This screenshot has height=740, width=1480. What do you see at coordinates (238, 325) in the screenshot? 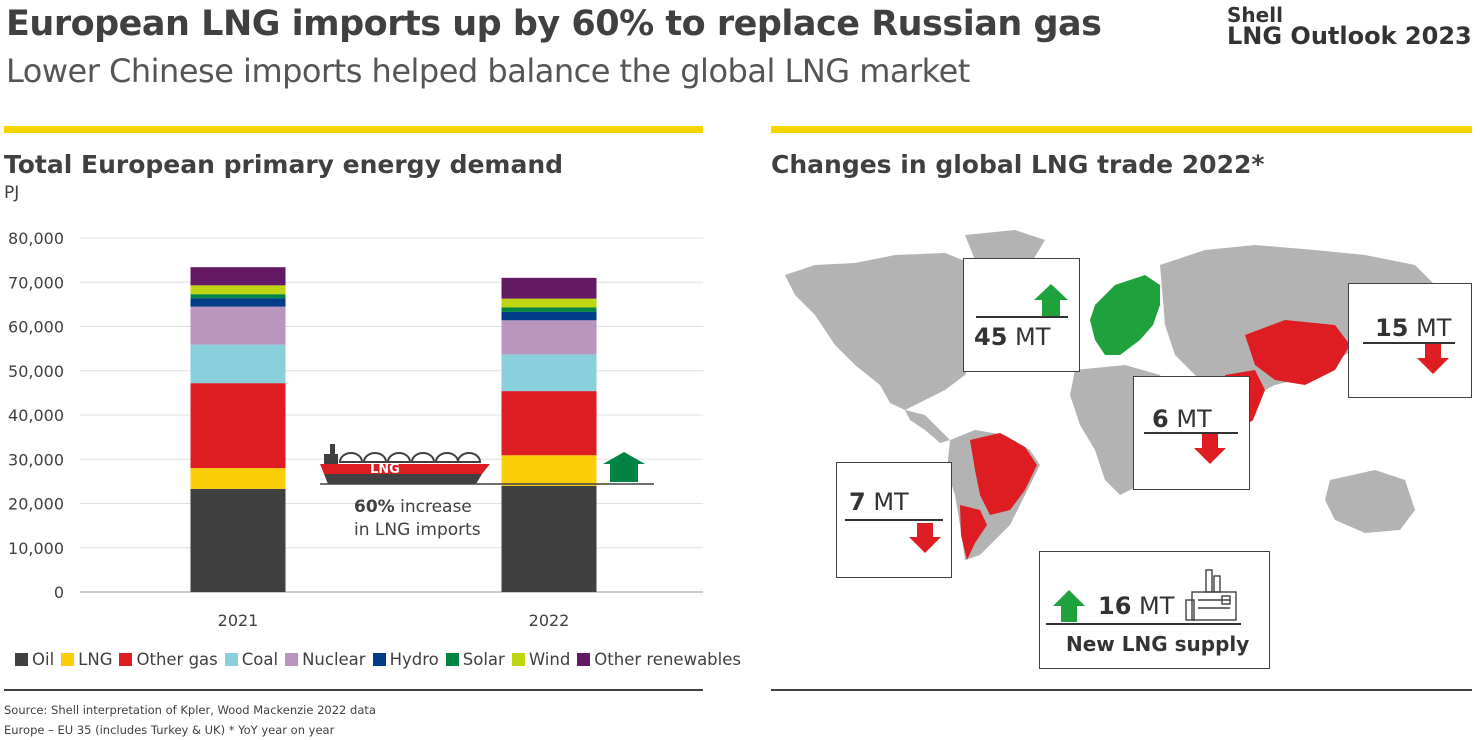
I see `bar-segment-nuclear-2021` at bounding box center [238, 325].